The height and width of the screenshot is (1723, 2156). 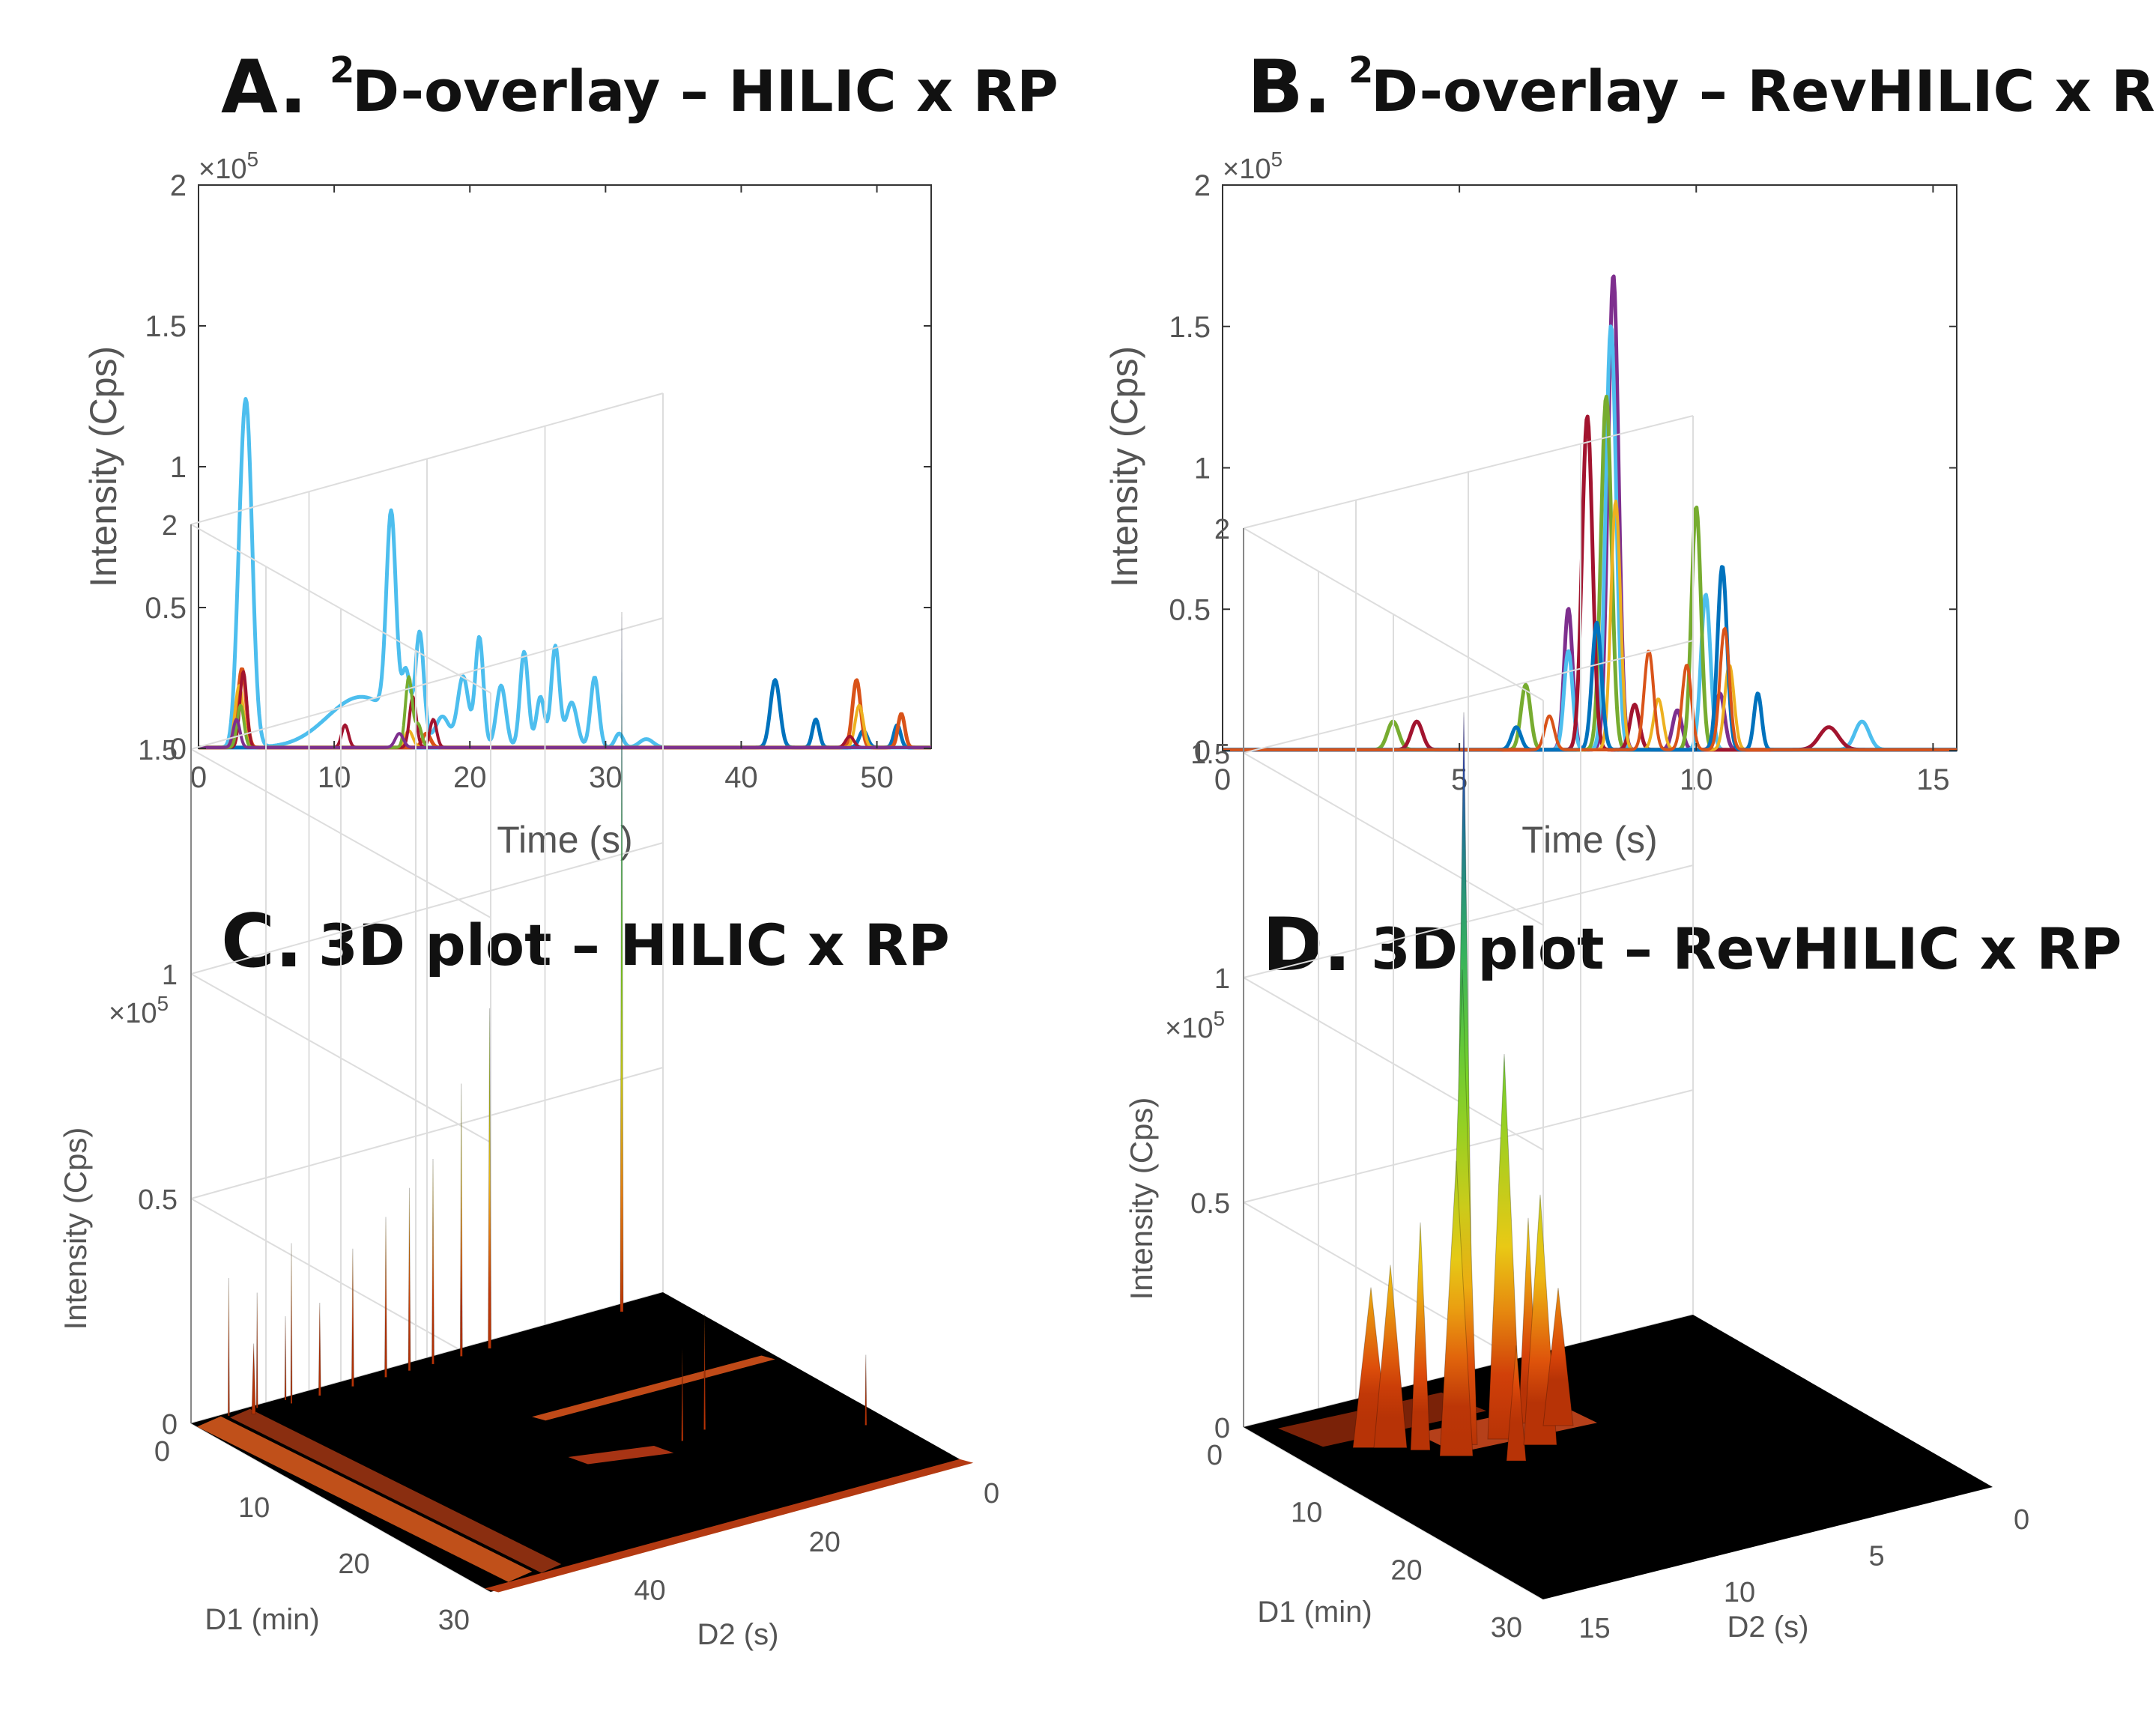 What do you see at coordinates (1506, 1628) in the screenshot?
I see `panel-d-d1-tick-label: 30` at bounding box center [1506, 1628].